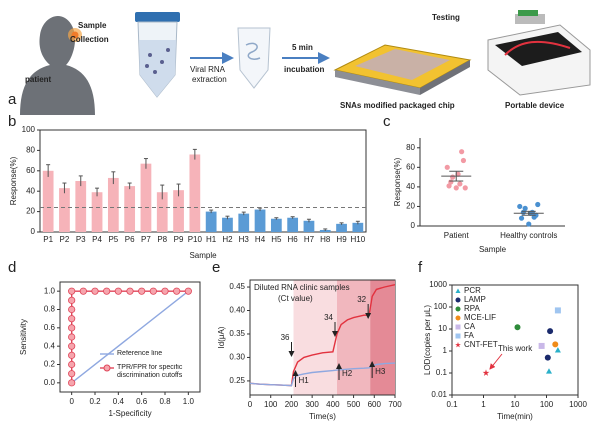 The width and height of the screenshot is (600, 427). Describe the element at coordinates (469, 335) in the screenshot. I see `legend-text: FA` at that location.